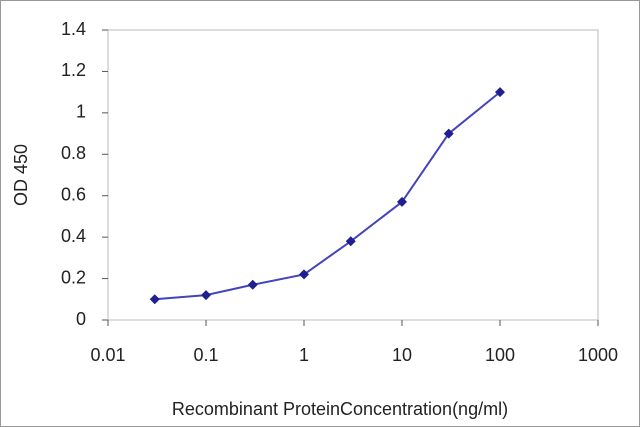 The width and height of the screenshot is (640, 427). I want to click on y-axis-label: OD 450, so click(21, 175).